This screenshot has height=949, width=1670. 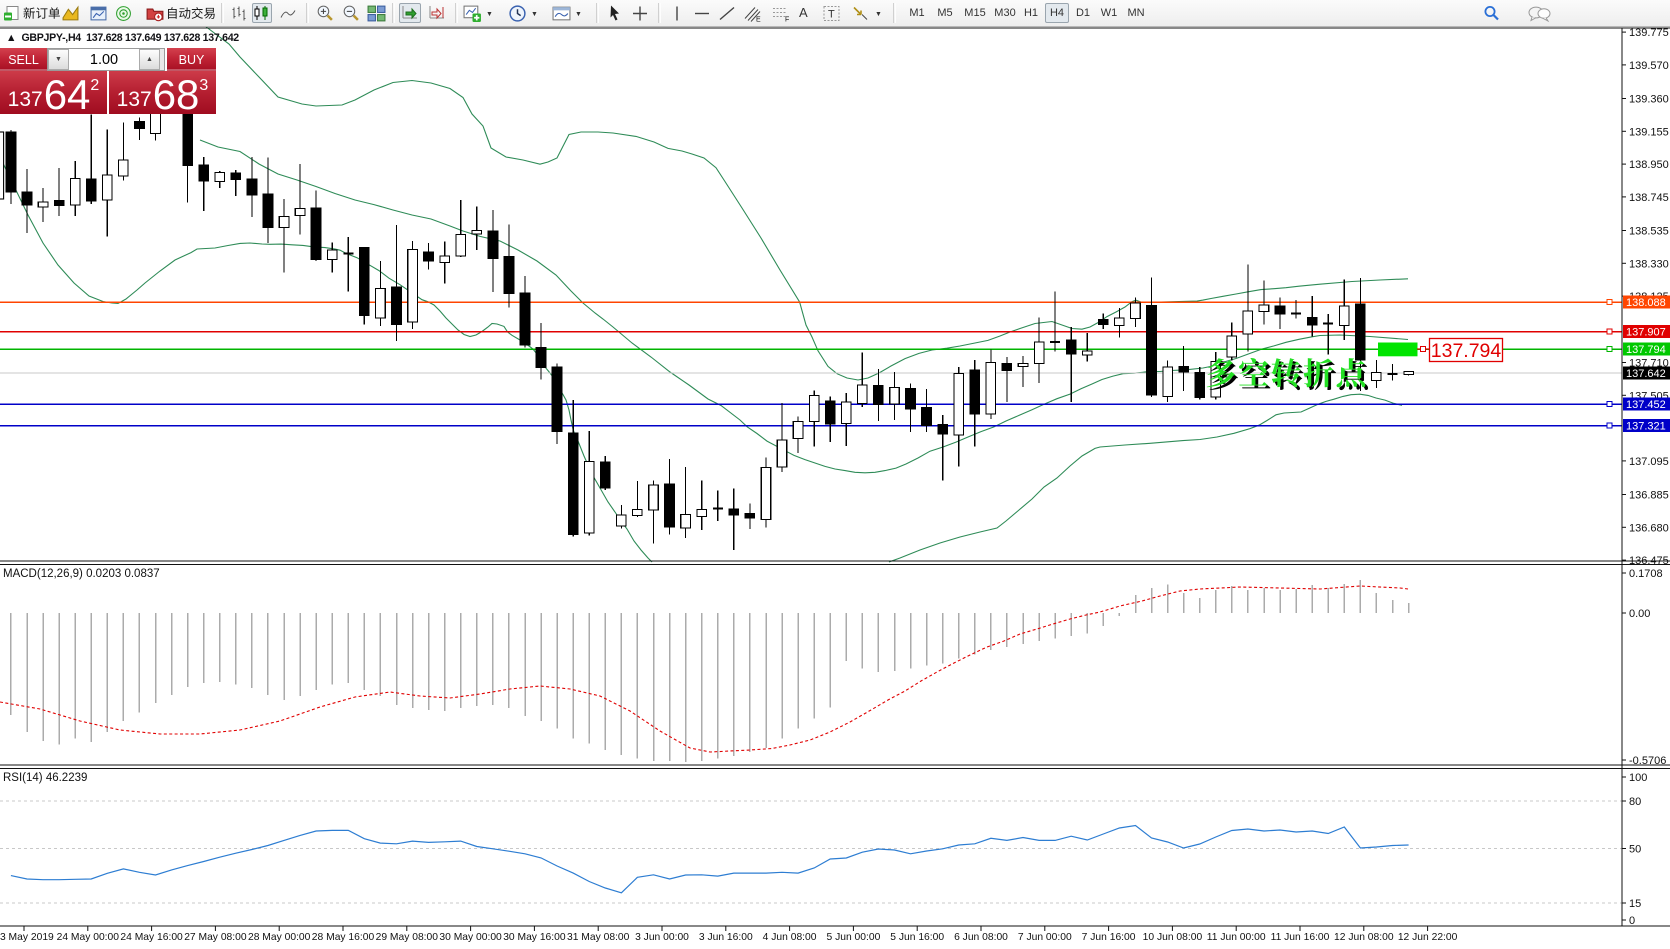 What do you see at coordinates (853, 937) in the screenshot?
I see `svg-text: 5 Jun 00:00` at bounding box center [853, 937].